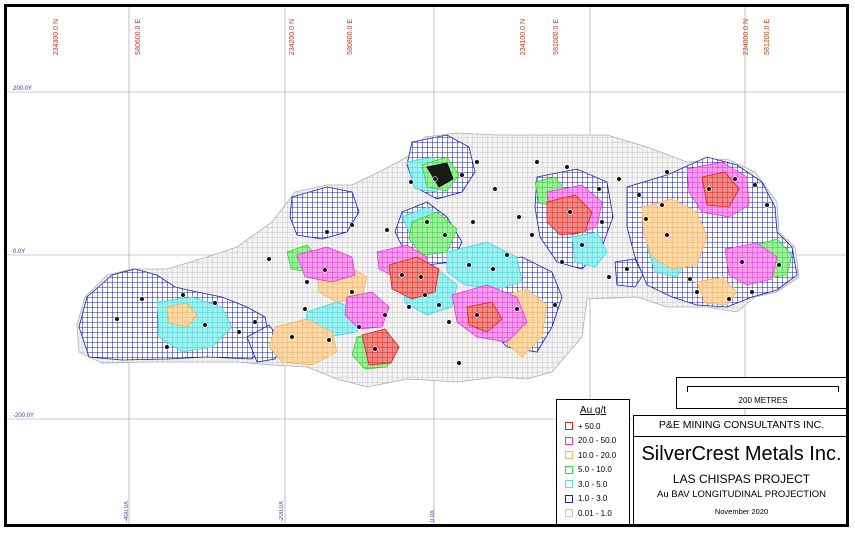 The width and height of the screenshot is (855, 535). I want to click on grid-label: 234300.0 N, so click(56, 37).